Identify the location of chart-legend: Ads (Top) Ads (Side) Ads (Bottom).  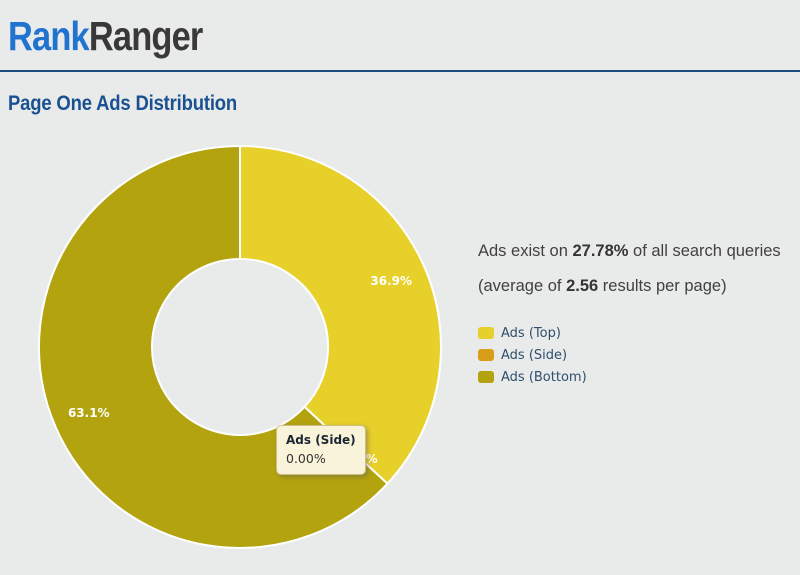
(532, 355).